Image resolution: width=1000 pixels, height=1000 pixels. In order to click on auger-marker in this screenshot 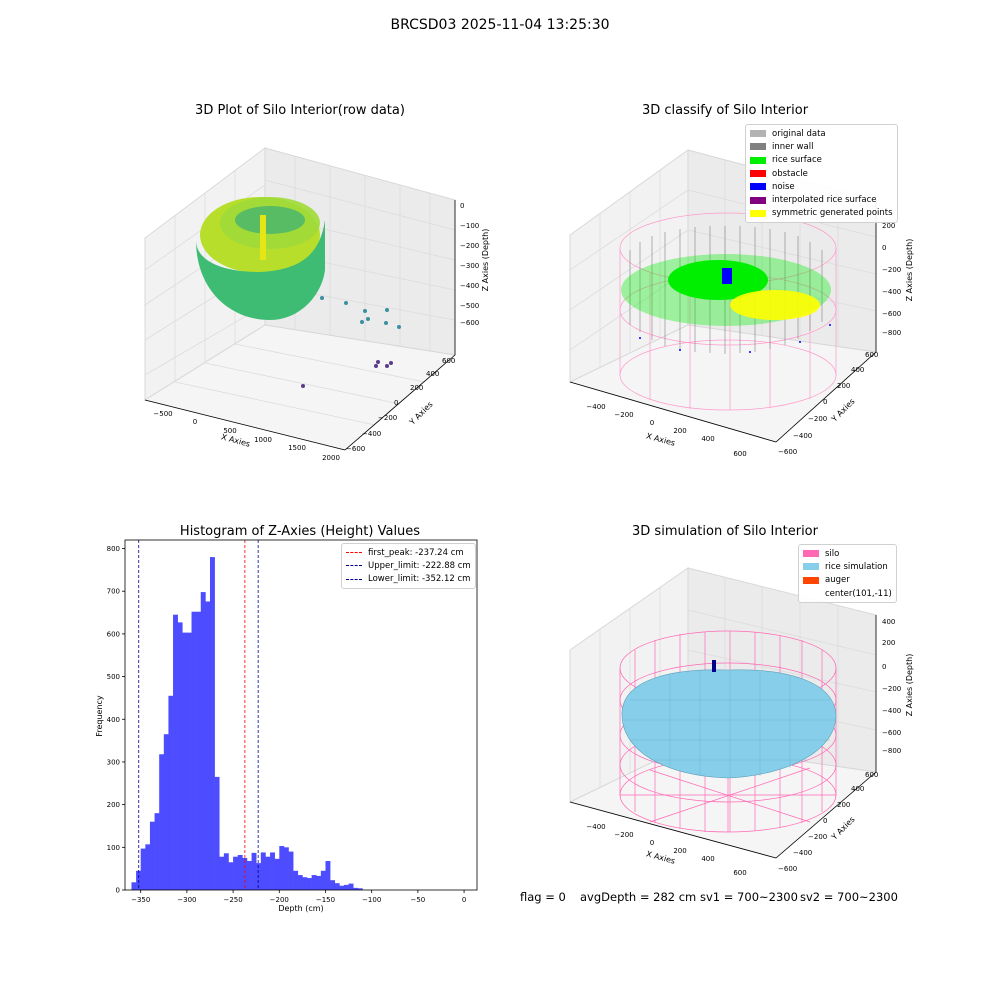, I will do `click(714, 666)`.